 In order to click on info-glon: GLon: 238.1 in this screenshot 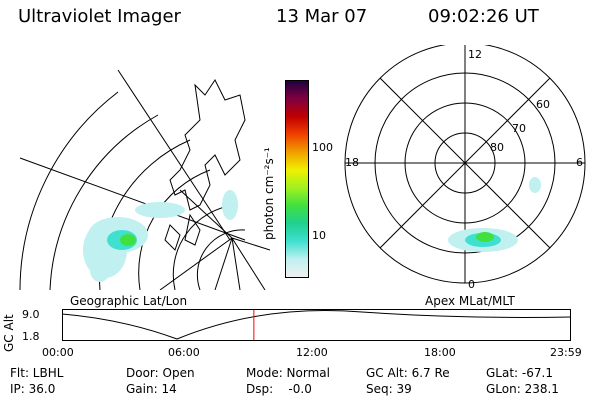, I will do `click(522, 389)`.